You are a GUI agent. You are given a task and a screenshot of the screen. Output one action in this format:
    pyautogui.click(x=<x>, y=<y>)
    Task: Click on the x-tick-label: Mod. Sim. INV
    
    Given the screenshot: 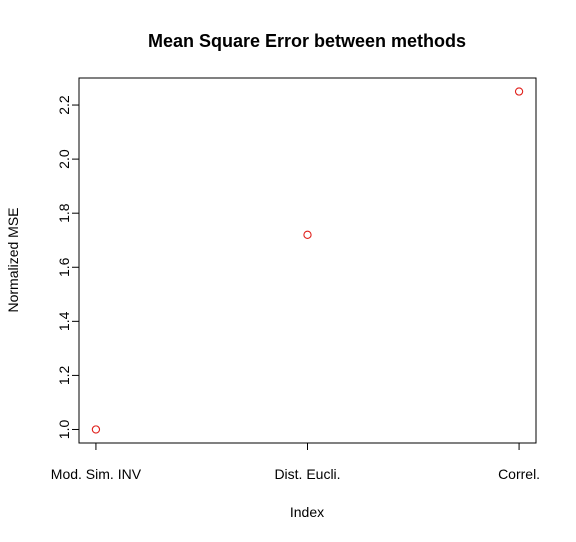 What is the action you would take?
    pyautogui.click(x=96, y=474)
    